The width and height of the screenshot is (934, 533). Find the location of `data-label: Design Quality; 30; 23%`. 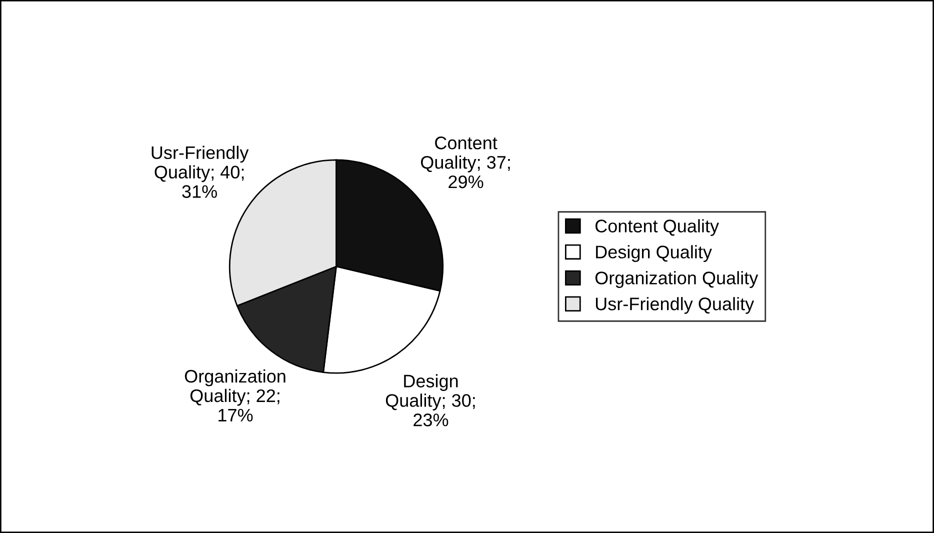

data-label: Design Quality; 30; 23% is located at coordinates (430, 400).